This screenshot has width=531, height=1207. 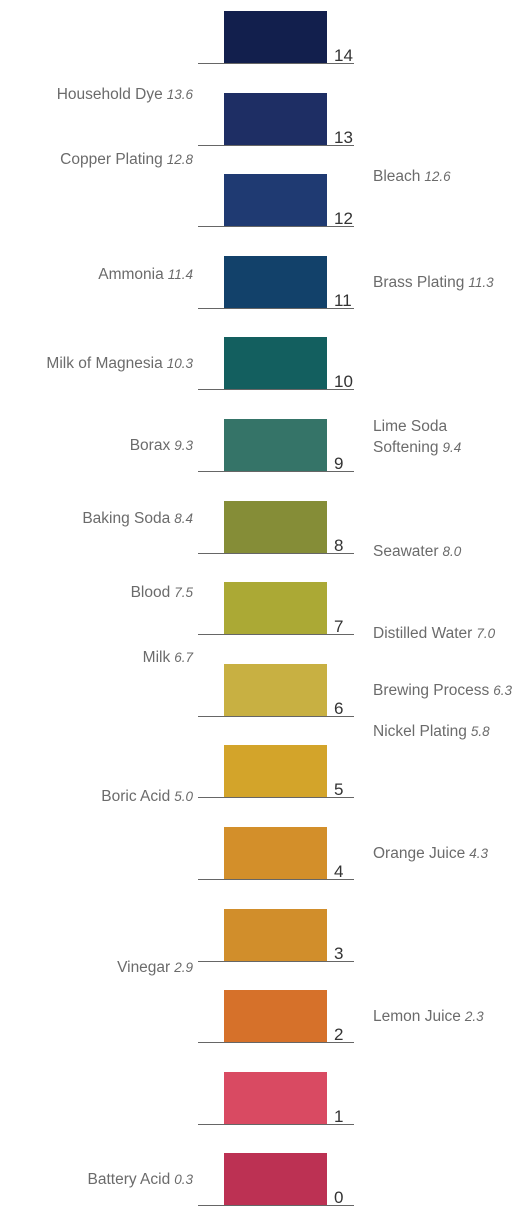 I want to click on substance-name: Lemon Juice, so click(x=417, y=1017).